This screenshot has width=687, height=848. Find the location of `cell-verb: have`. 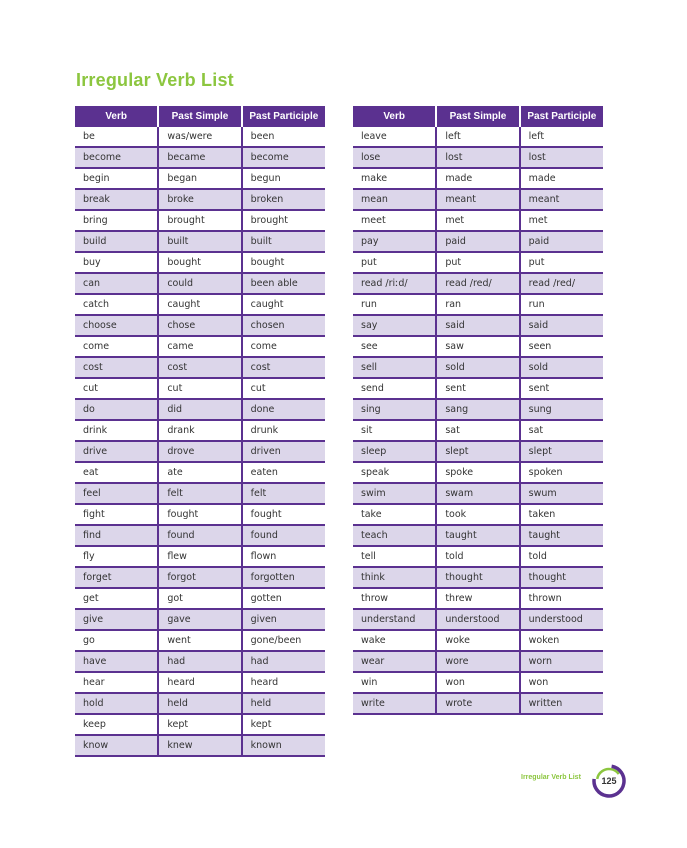

cell-verb: have is located at coordinates (117, 662).